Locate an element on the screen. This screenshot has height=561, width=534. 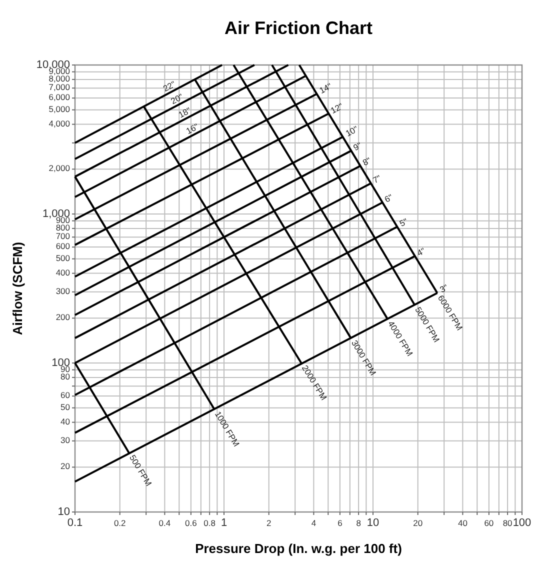
text: 14" is located at coordinates (326, 88).